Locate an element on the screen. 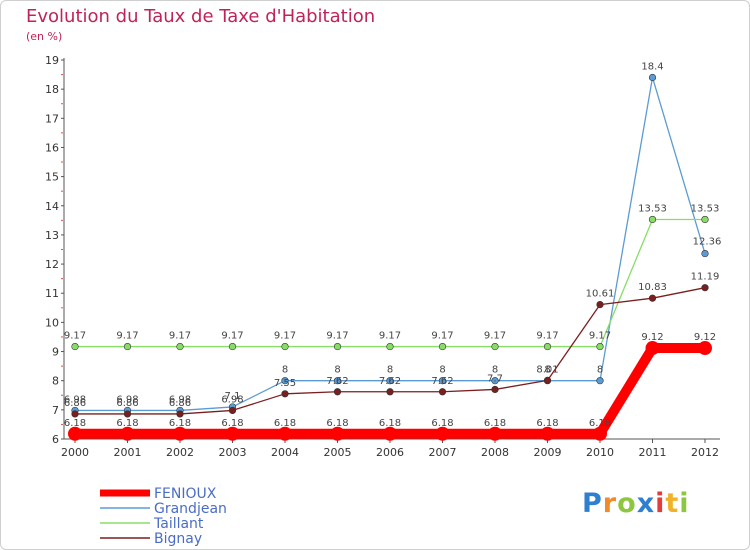 Image resolution: width=750 pixels, height=550 pixels. y-tick-label: 15 is located at coordinates (52, 177).